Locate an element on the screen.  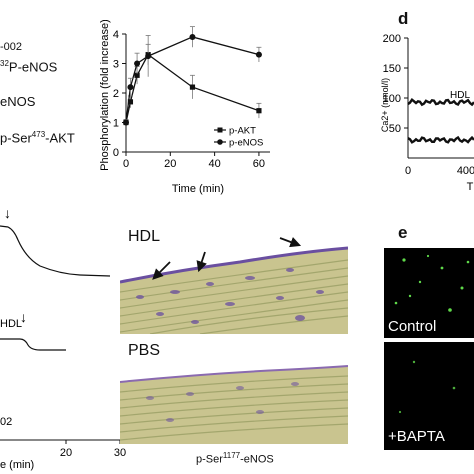
chart-ytick-label: 0 is located at coordinates (116, 153).